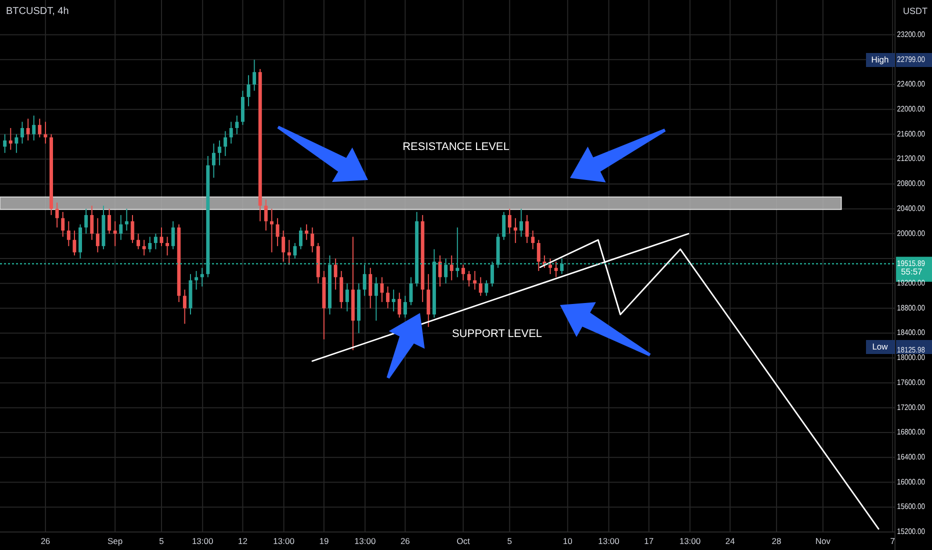 This screenshot has height=550, width=932. Describe the element at coordinates (913, 407) in the screenshot. I see `y-tick-label: 17200.00` at that location.